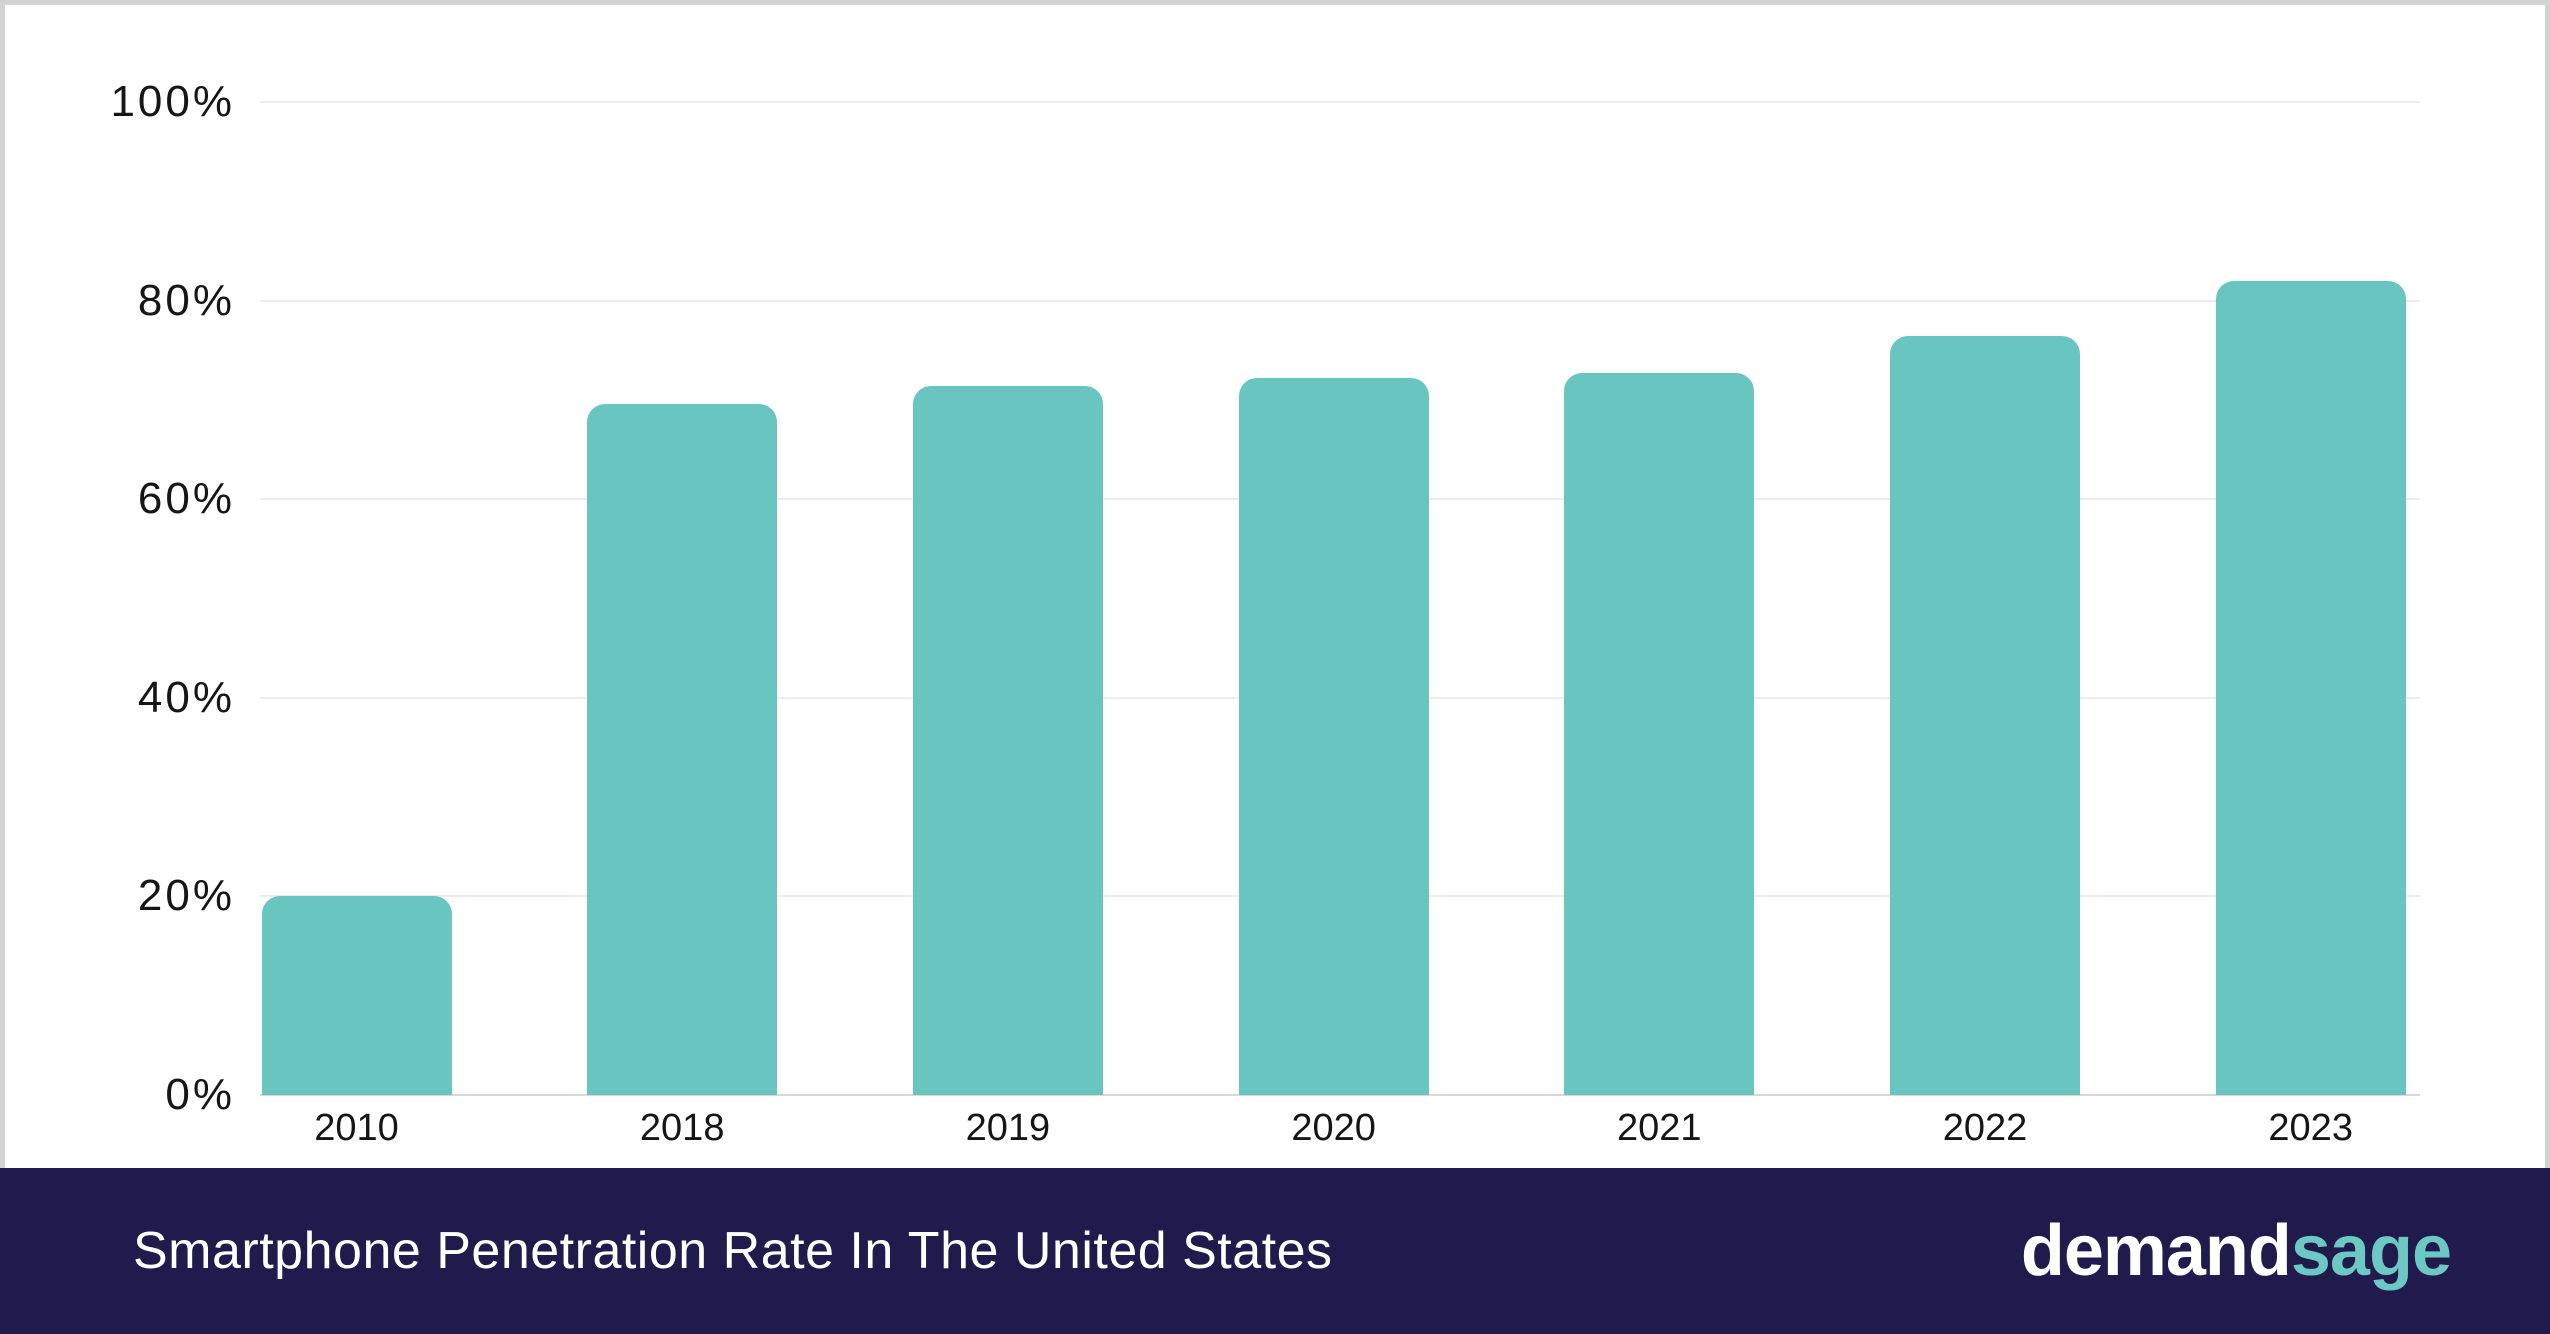  Describe the element at coordinates (356, 995) in the screenshot. I see `bar-2010` at that location.